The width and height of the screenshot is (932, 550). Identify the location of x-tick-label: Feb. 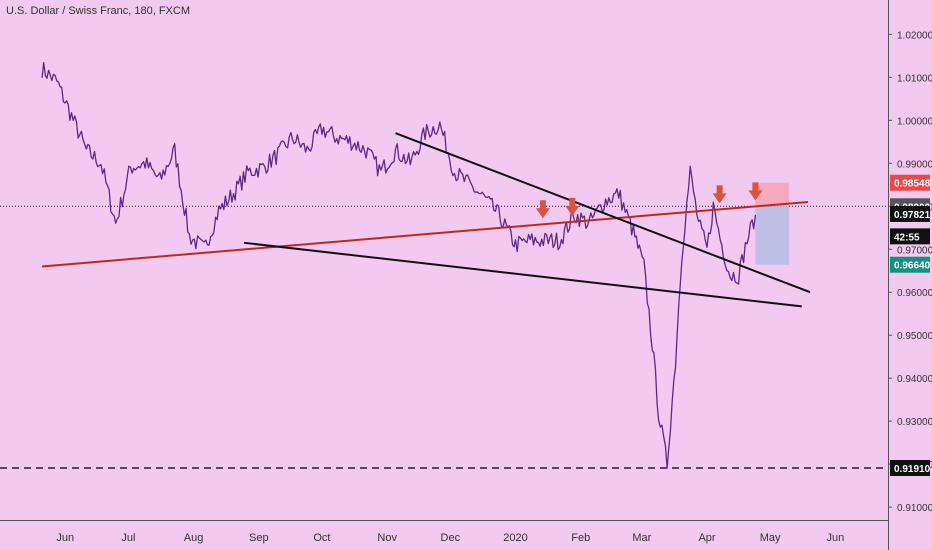
(580, 538).